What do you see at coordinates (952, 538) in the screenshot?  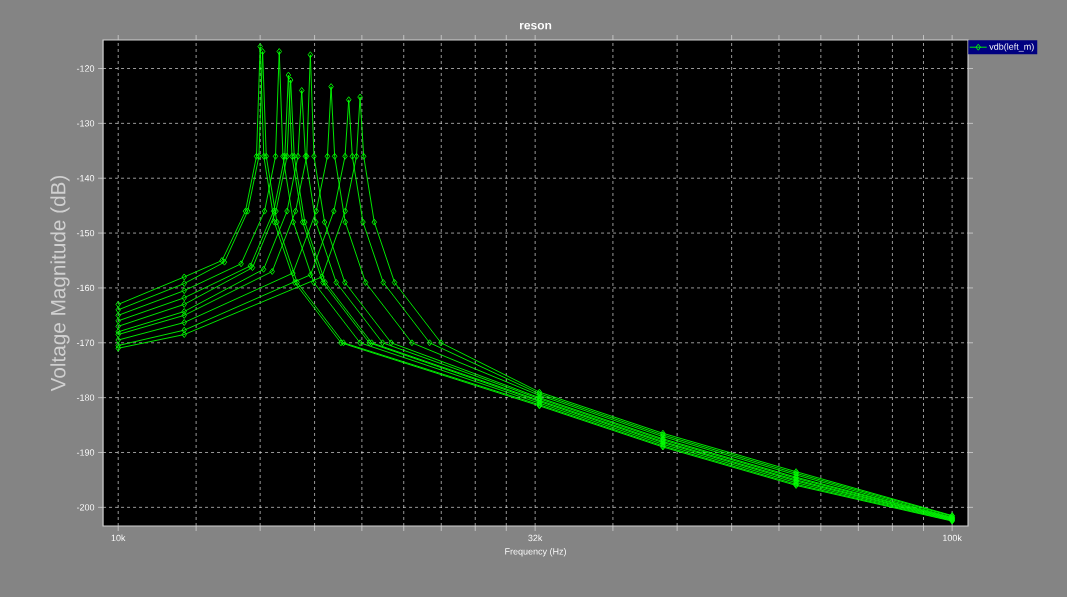 I see `x-tick-label: 100k` at bounding box center [952, 538].